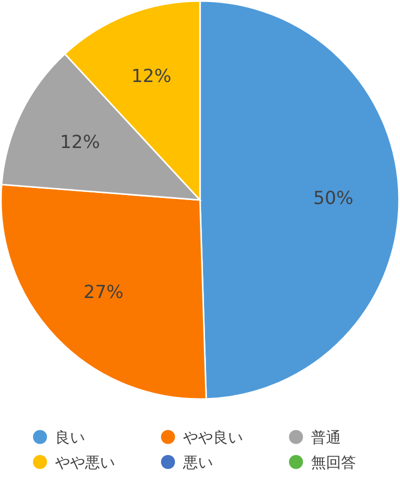  I want to click on data-label: 50%, so click(333, 198).